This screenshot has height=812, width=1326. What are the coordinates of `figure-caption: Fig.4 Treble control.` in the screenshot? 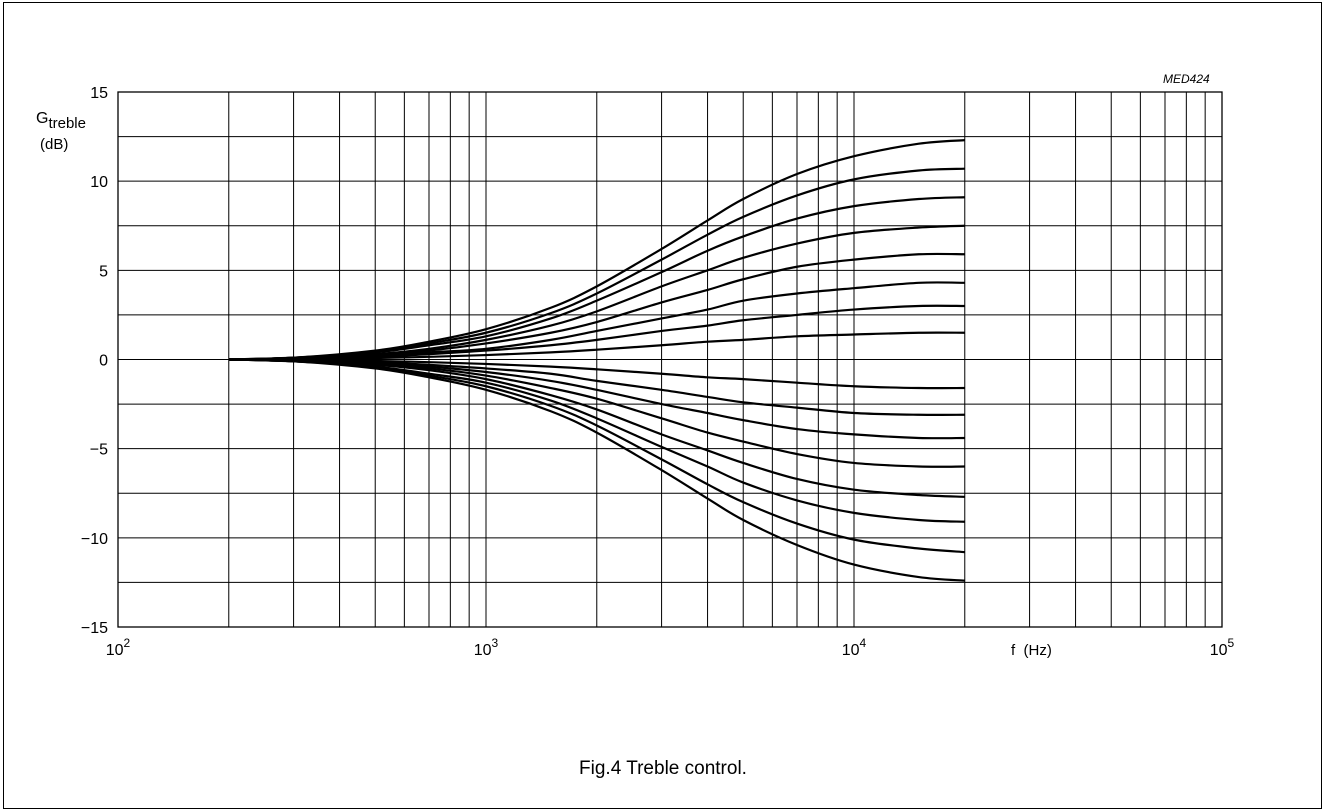 It's located at (663, 768).